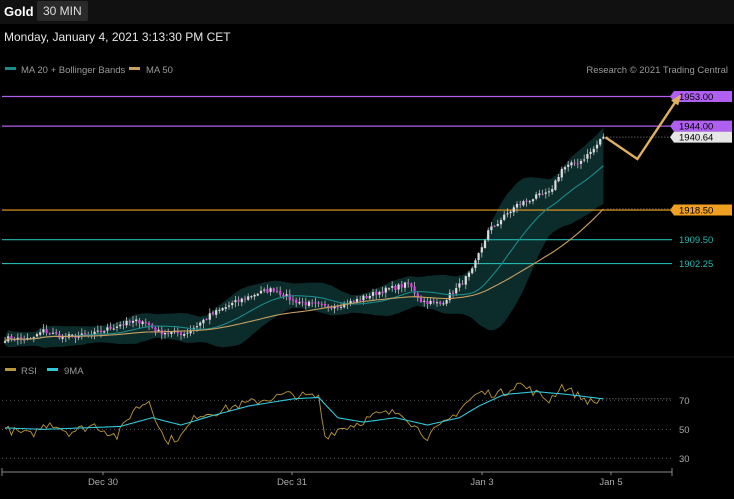 This screenshot has width=734, height=499. I want to click on x-tick-label-0: Dec 30, so click(103, 482).